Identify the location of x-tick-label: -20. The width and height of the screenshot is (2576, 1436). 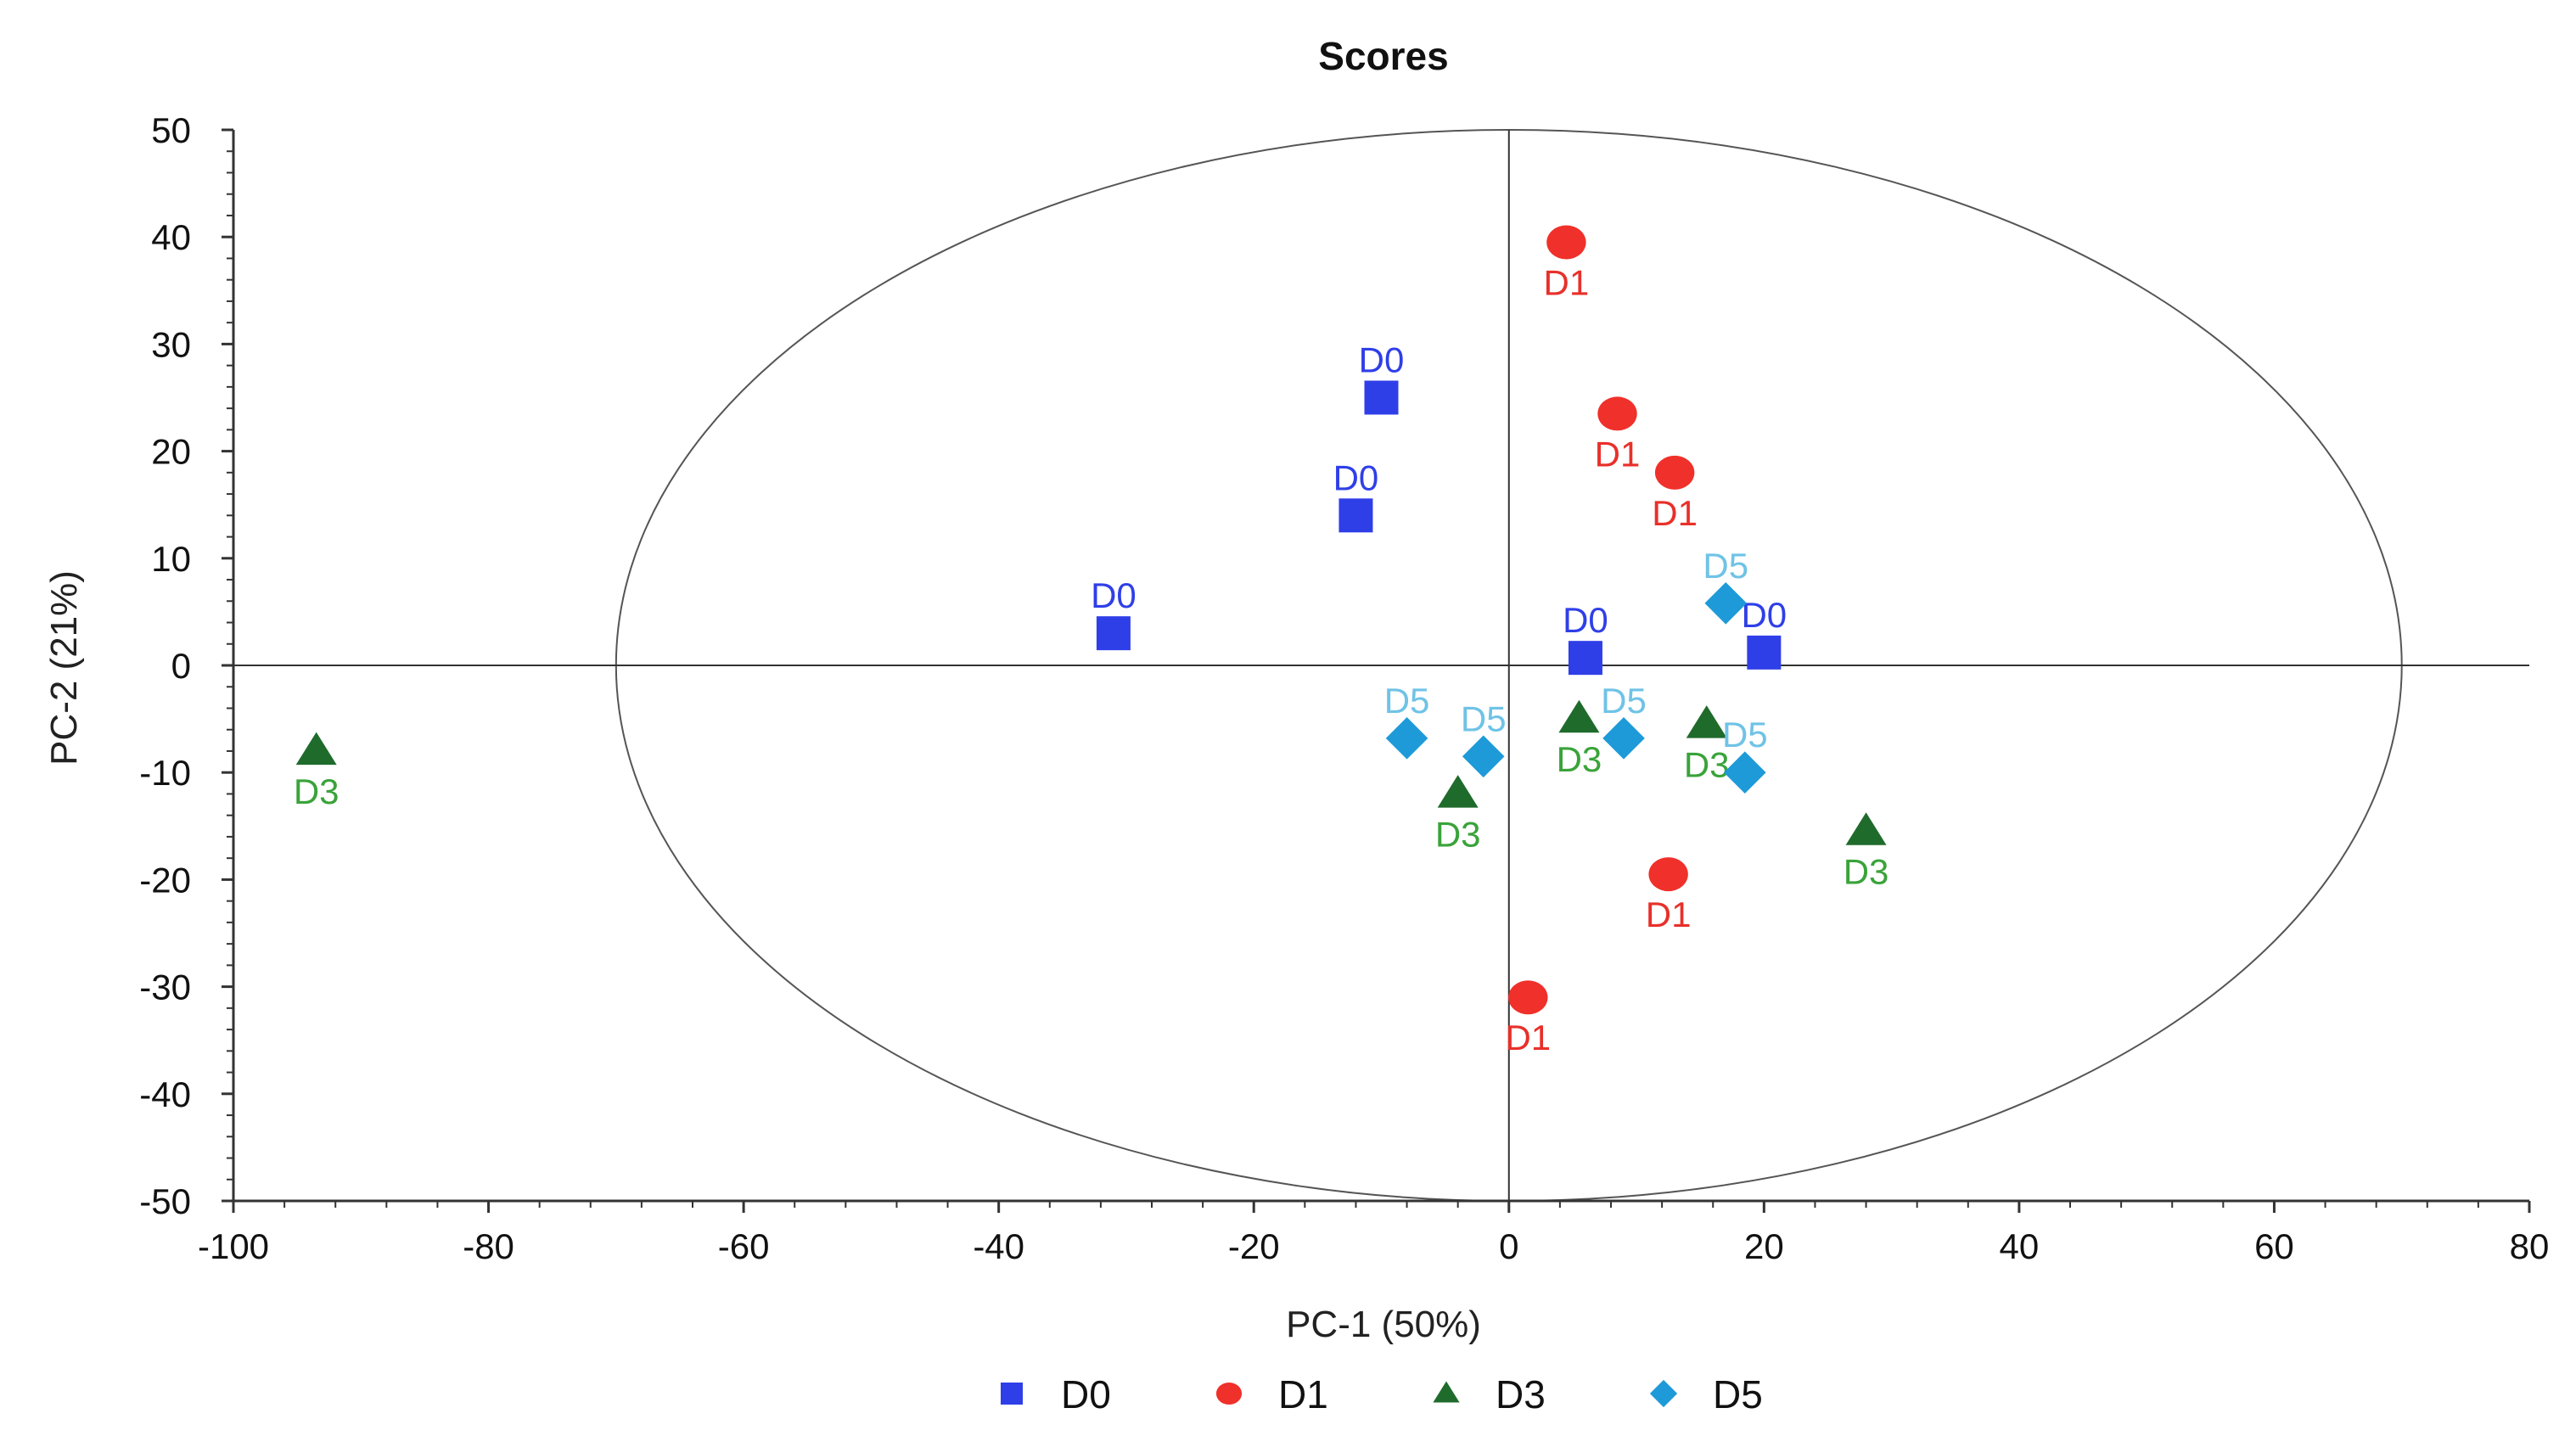
(1254, 1246).